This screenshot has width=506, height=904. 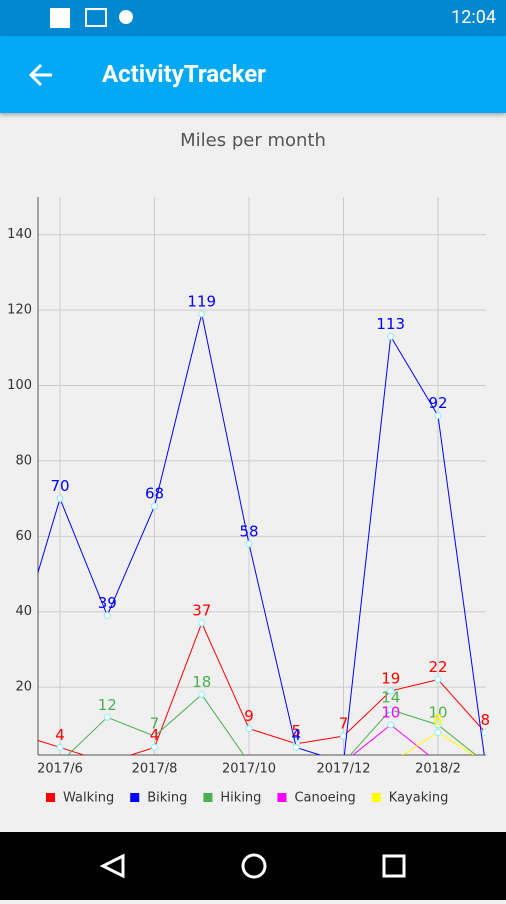 What do you see at coordinates (390, 678) in the screenshot?
I see `data-label: 19` at bounding box center [390, 678].